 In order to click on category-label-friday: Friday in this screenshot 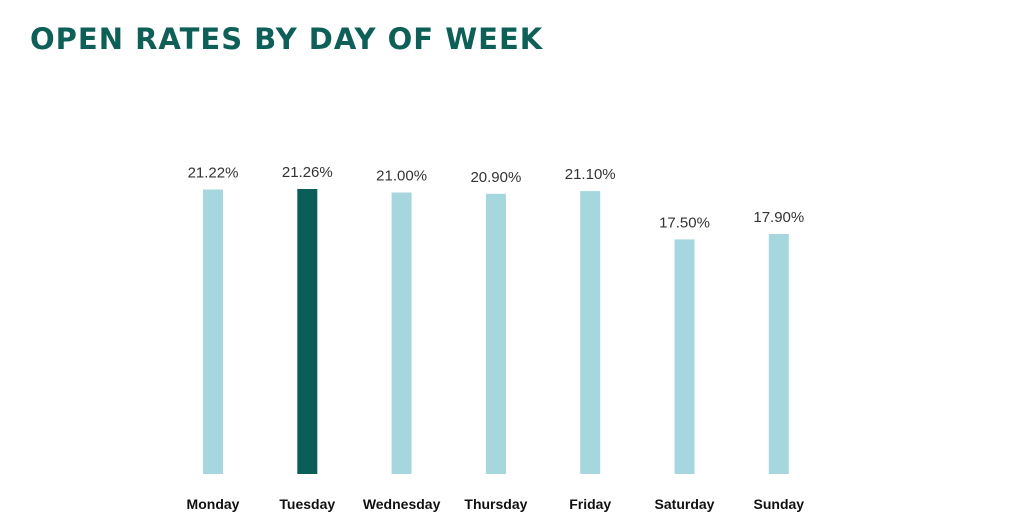, I will do `click(590, 504)`.